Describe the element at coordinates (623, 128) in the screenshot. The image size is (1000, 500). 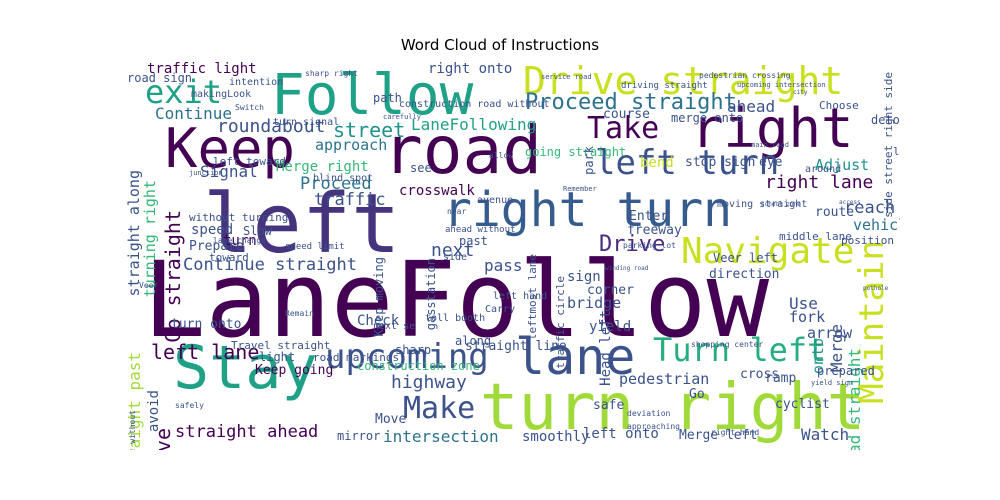
I see `word-take: Take` at that location.